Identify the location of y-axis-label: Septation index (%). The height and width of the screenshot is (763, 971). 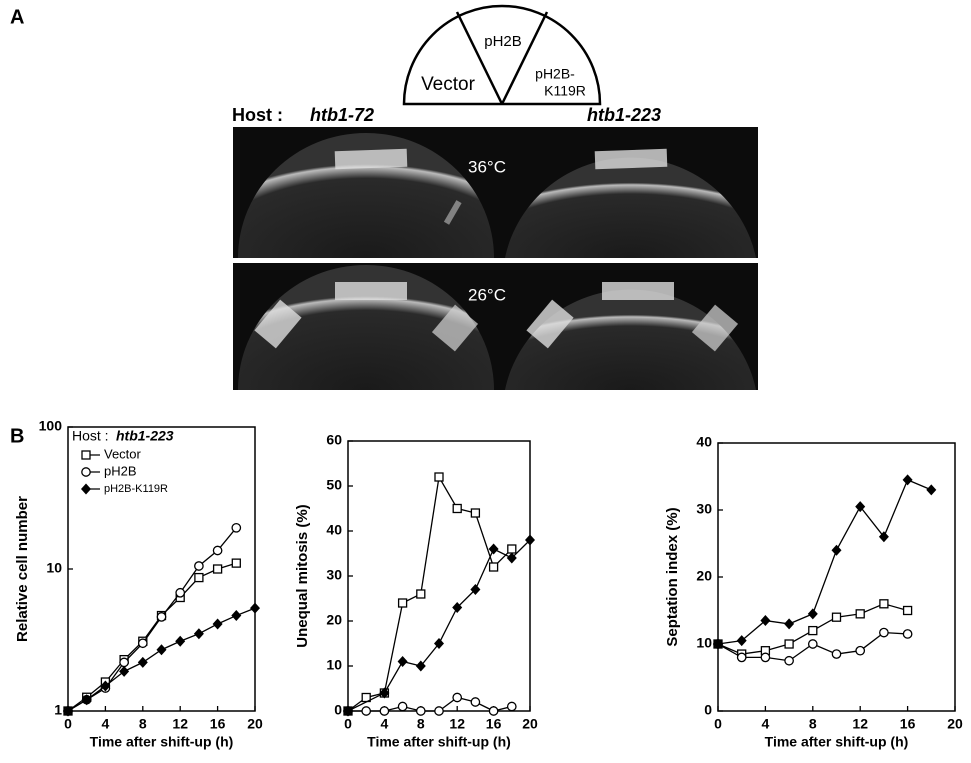
(672, 576).